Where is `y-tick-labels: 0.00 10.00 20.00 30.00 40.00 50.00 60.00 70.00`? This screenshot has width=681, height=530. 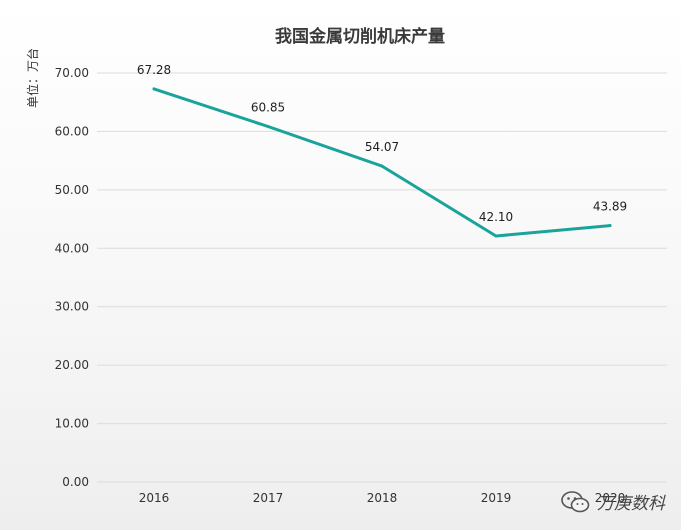
y-tick-labels: 0.00 10.00 20.00 30.00 40.00 50.00 60.00 70.00 is located at coordinates (72, 277).